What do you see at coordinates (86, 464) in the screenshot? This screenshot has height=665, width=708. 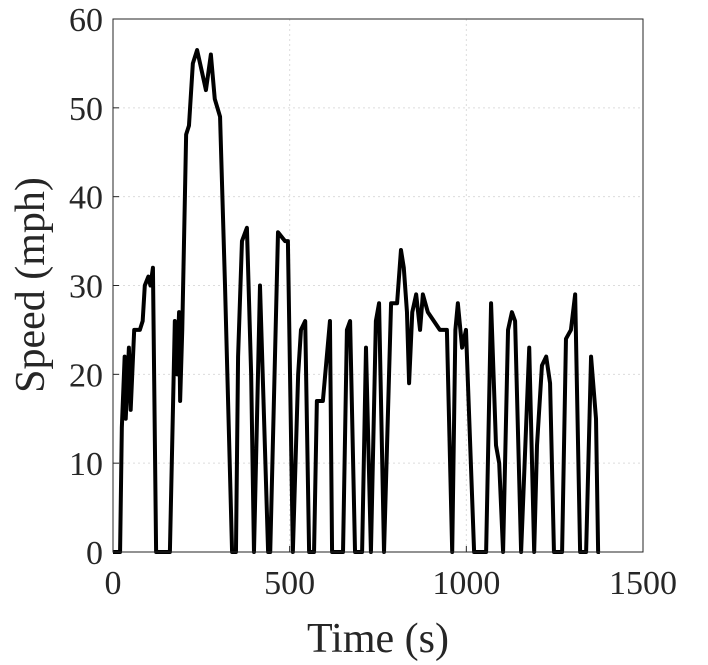 I see `y-tick-label: 10` at bounding box center [86, 464].